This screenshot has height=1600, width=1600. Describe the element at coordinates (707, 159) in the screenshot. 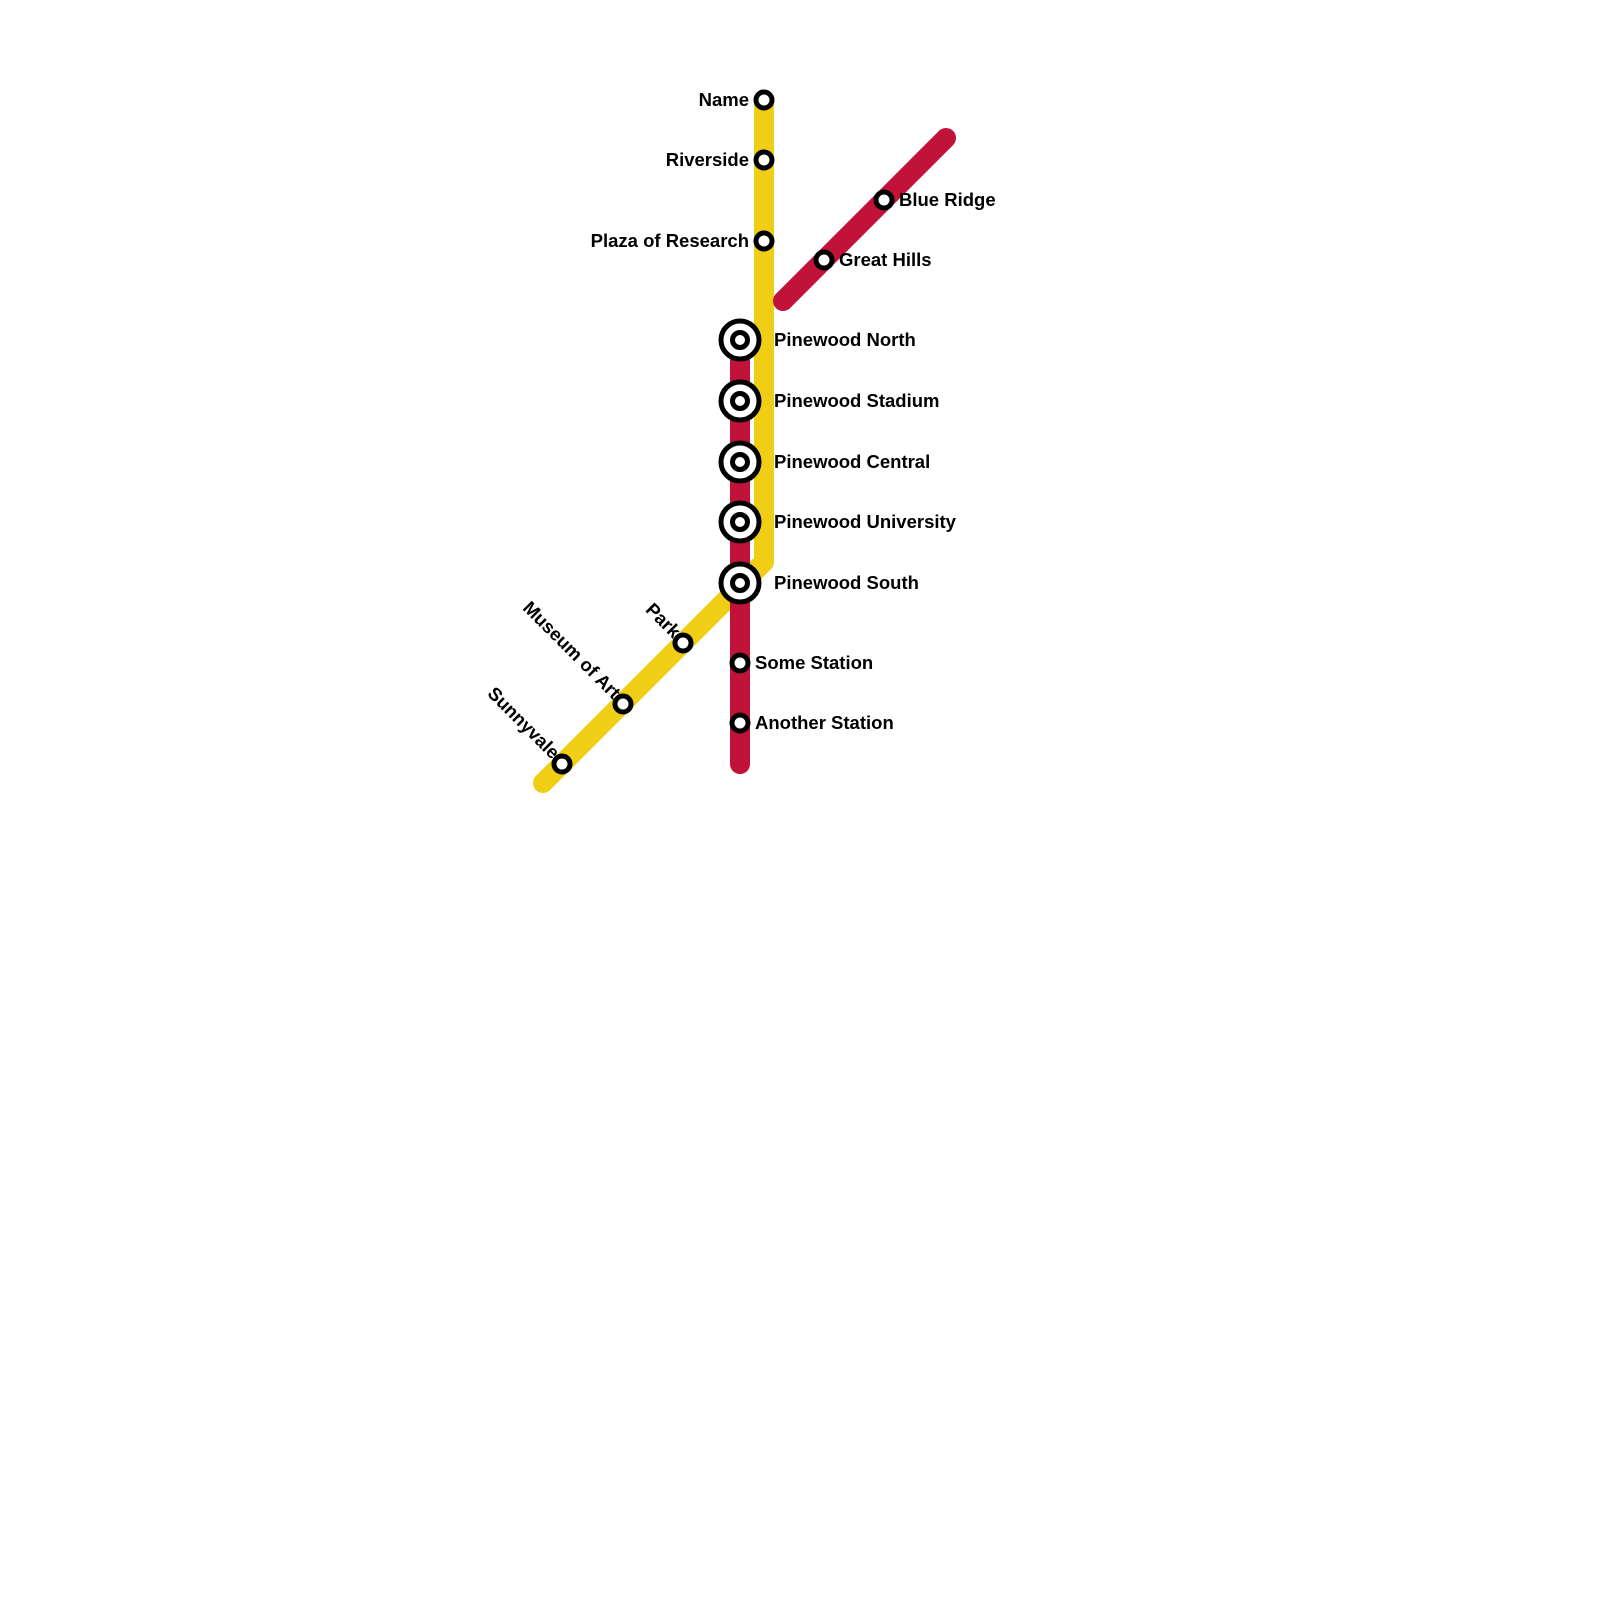

I see `station-label: Riverside` at that location.